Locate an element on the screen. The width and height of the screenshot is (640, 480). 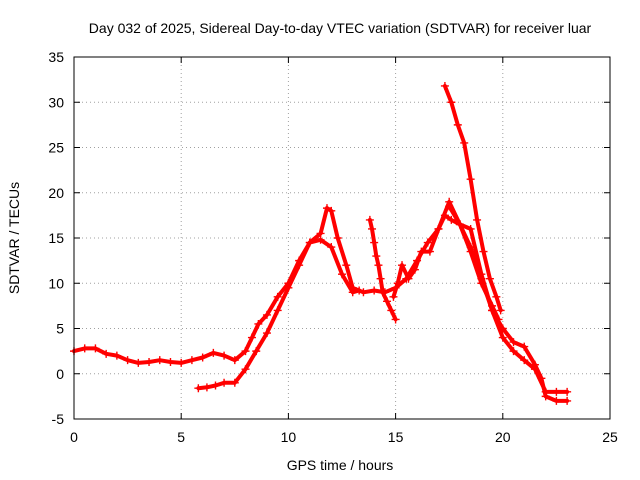
y-tick-label: 20 is located at coordinates (56, 193).